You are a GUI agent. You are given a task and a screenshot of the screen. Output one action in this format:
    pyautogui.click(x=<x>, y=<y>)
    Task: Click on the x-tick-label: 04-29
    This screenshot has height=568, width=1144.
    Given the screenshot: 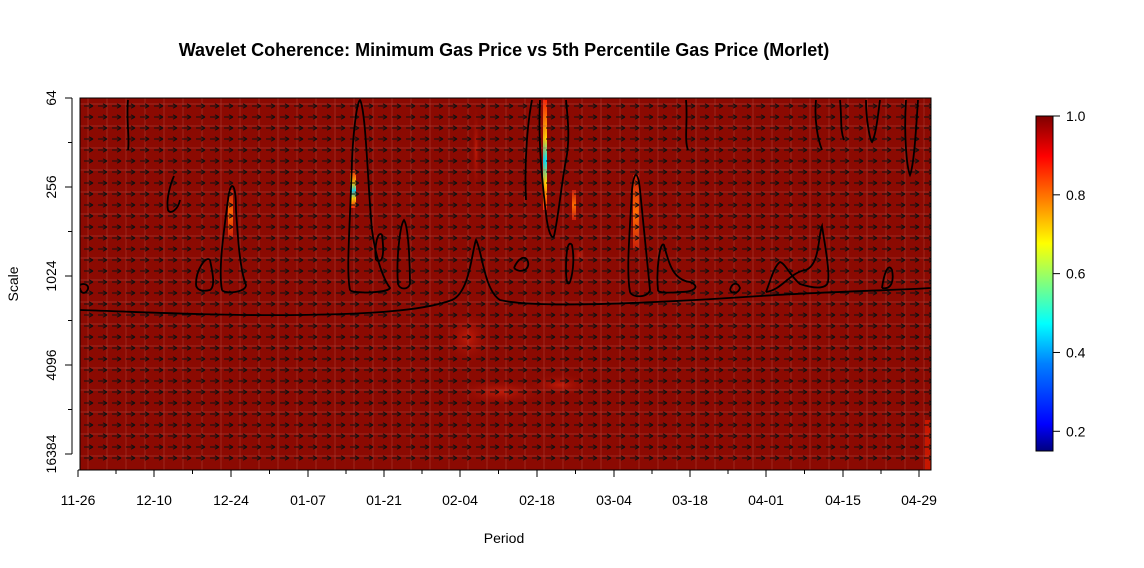 What is the action you would take?
    pyautogui.click(x=919, y=500)
    